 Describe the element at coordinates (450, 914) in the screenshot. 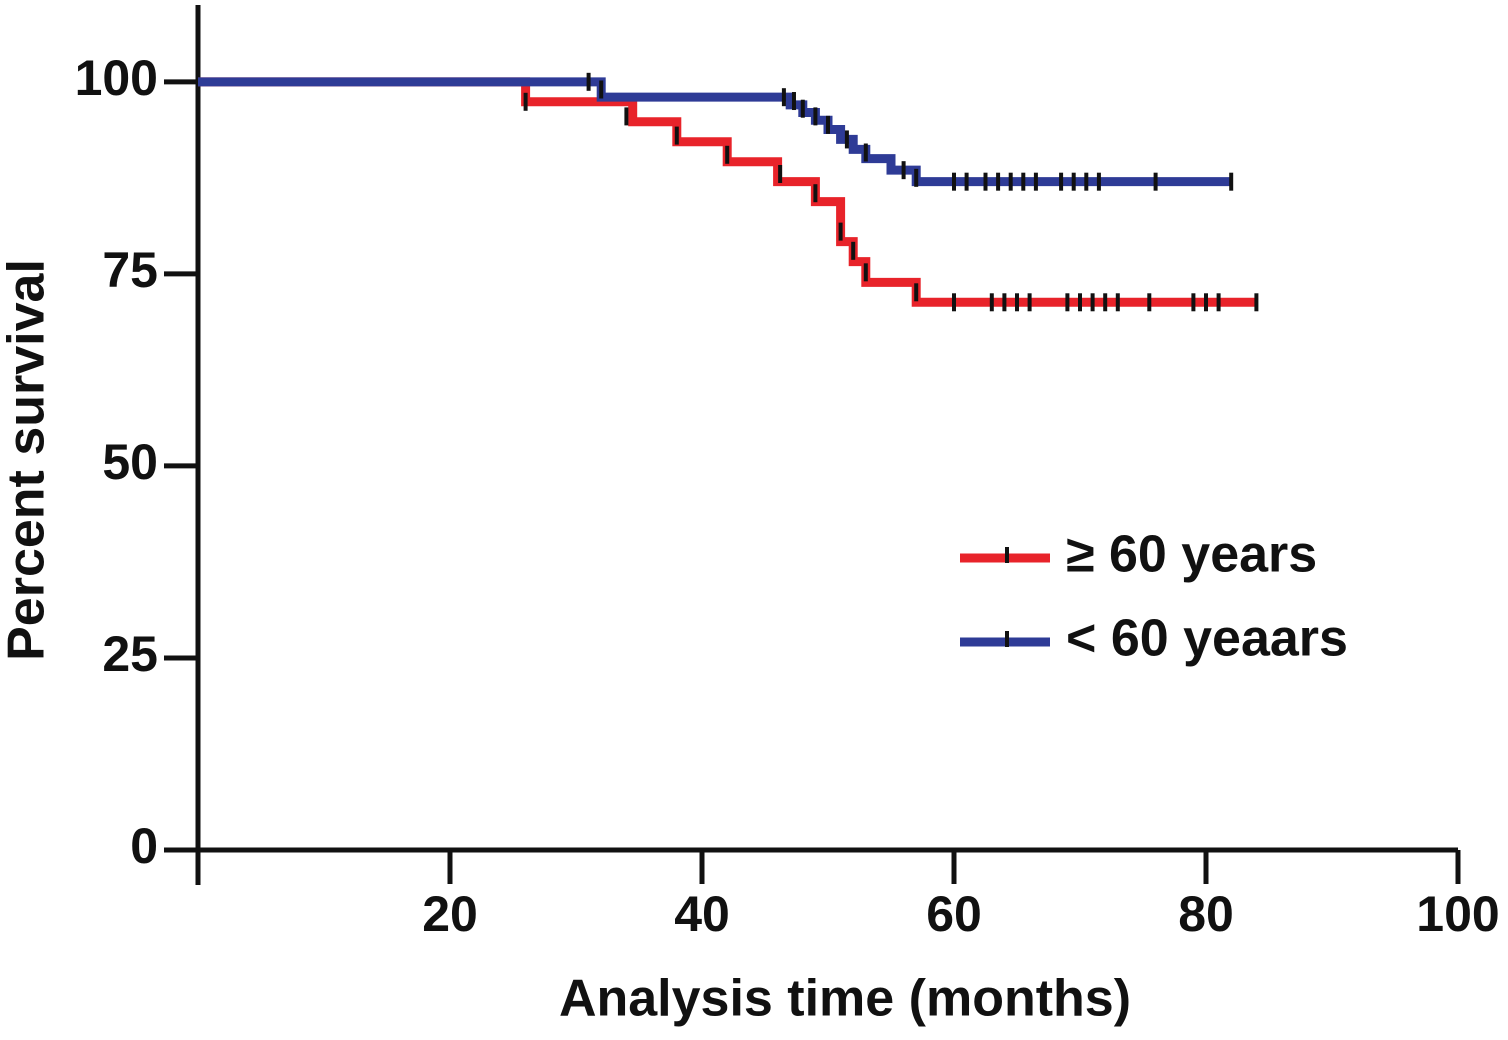

I see `x-tick-label: 20` at that location.